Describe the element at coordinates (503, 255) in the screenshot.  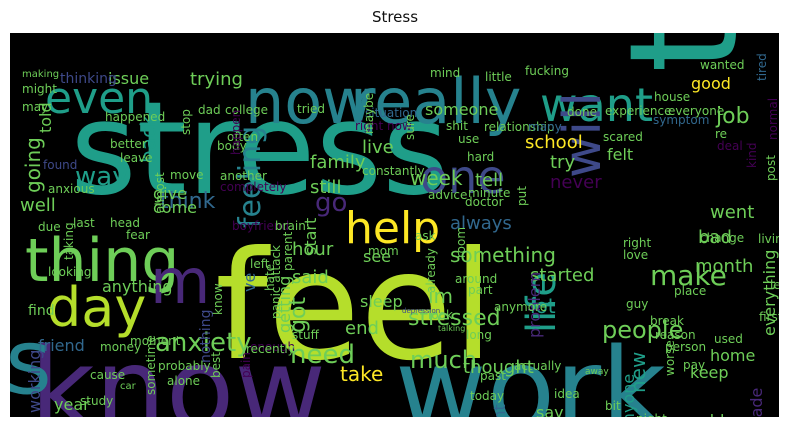
I see `word-something: something` at that location.